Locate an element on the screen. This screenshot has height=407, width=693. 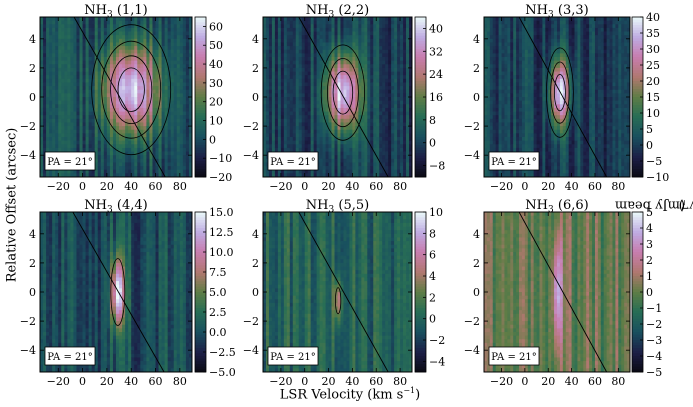
colorbar-tick-label: 8 is located at coordinates (432, 233).